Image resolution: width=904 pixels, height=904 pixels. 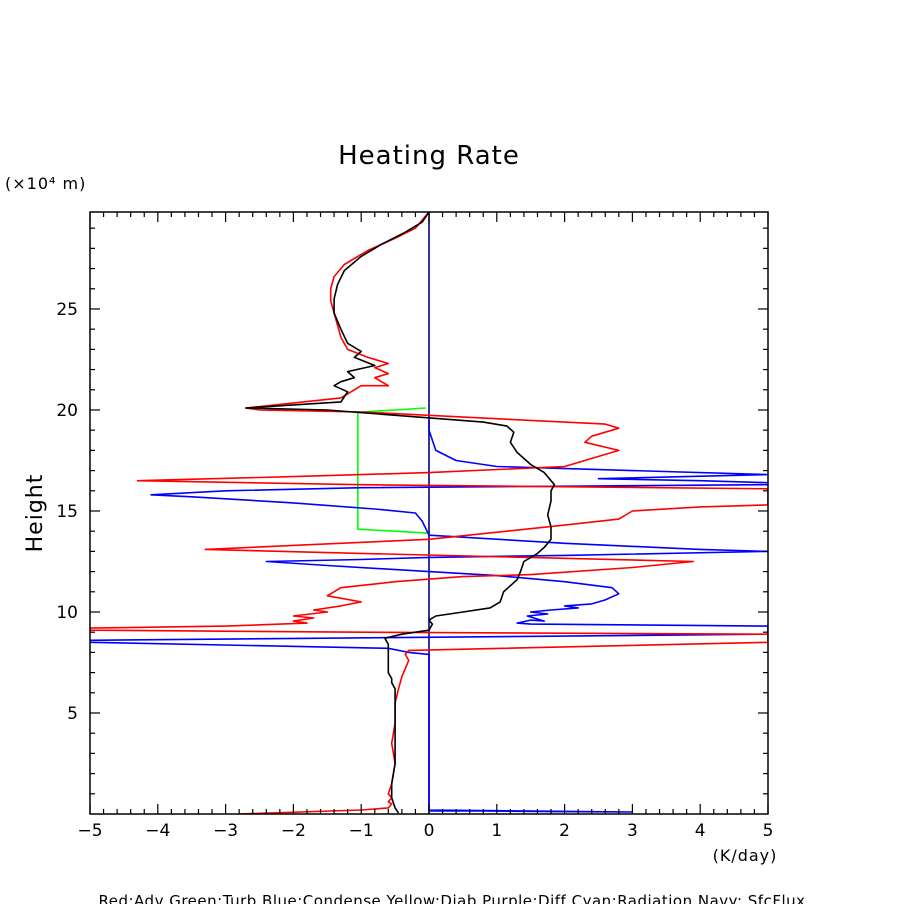 What do you see at coordinates (361, 831) in the screenshot?
I see `x-tick-label: −1` at bounding box center [361, 831].